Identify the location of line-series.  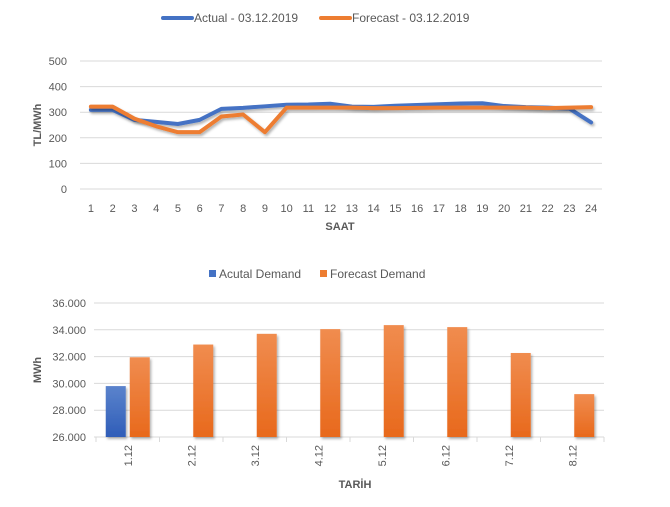
(341, 118).